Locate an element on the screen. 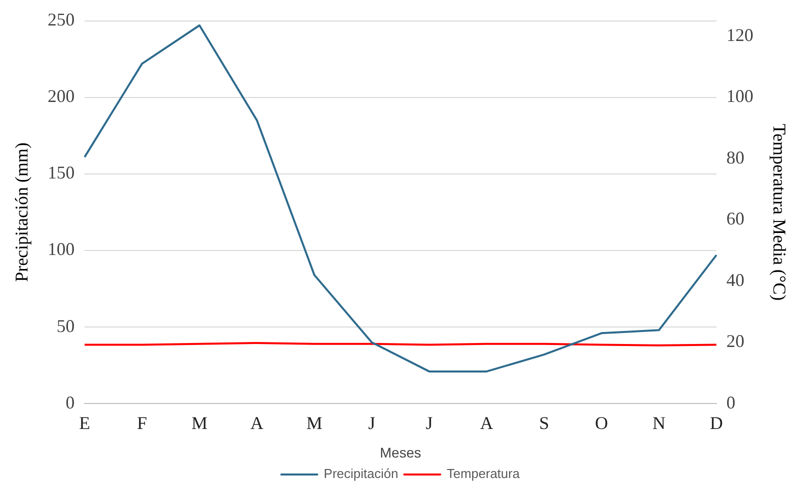 The image size is (801, 491). y2-tick-label: 100 is located at coordinates (740, 96).